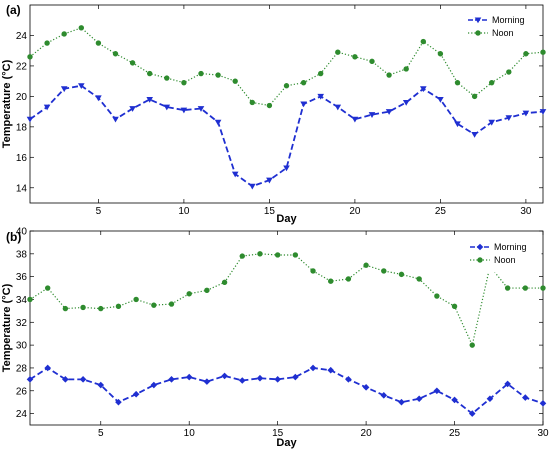 This screenshot has width=550, height=453. Describe the element at coordinates (13, 237) in the screenshot. I see `panel-label: (b)` at that location.